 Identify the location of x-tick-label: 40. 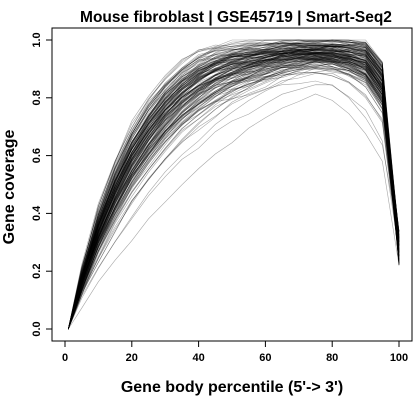
(198, 358).